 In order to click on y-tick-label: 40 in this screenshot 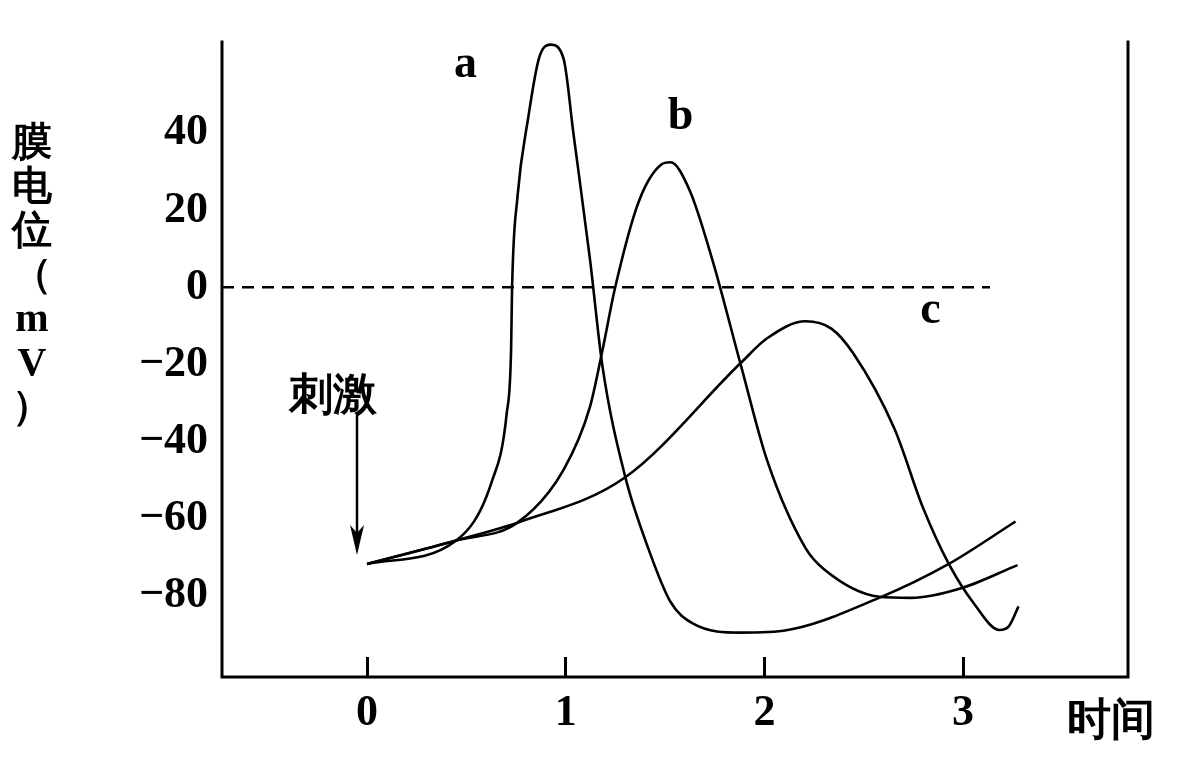, I will do `click(186, 130)`.